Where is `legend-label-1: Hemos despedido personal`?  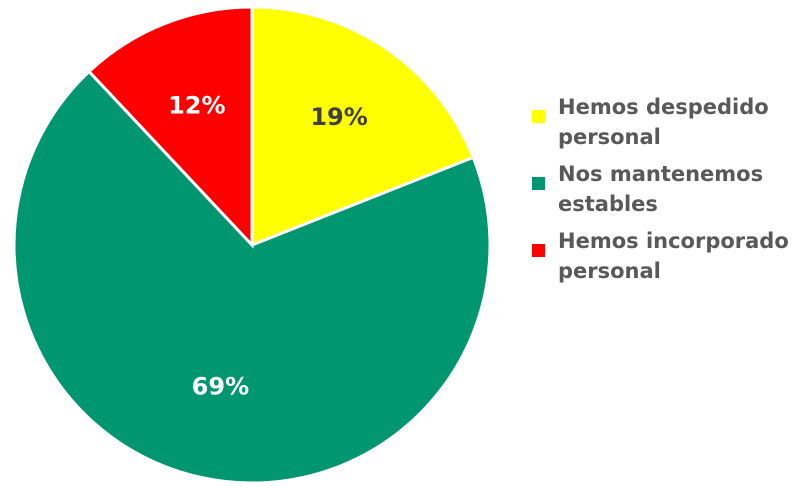 legend-label-1: Hemos despedido personal is located at coordinates (663, 122).